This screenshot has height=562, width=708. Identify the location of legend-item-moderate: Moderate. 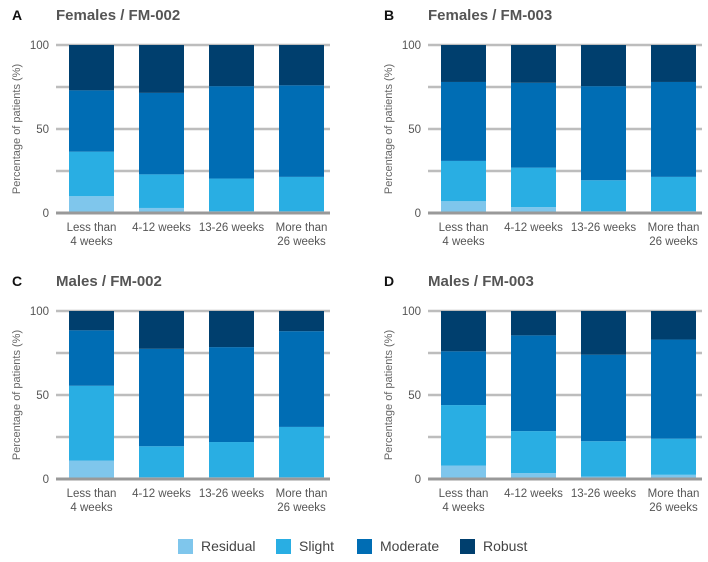
(398, 546).